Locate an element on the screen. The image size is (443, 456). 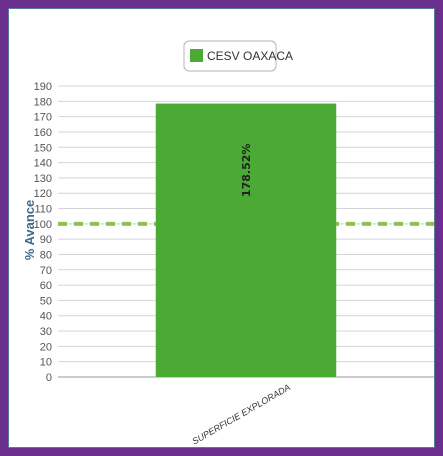
y-axis-label: % Avance is located at coordinates (29, 230).